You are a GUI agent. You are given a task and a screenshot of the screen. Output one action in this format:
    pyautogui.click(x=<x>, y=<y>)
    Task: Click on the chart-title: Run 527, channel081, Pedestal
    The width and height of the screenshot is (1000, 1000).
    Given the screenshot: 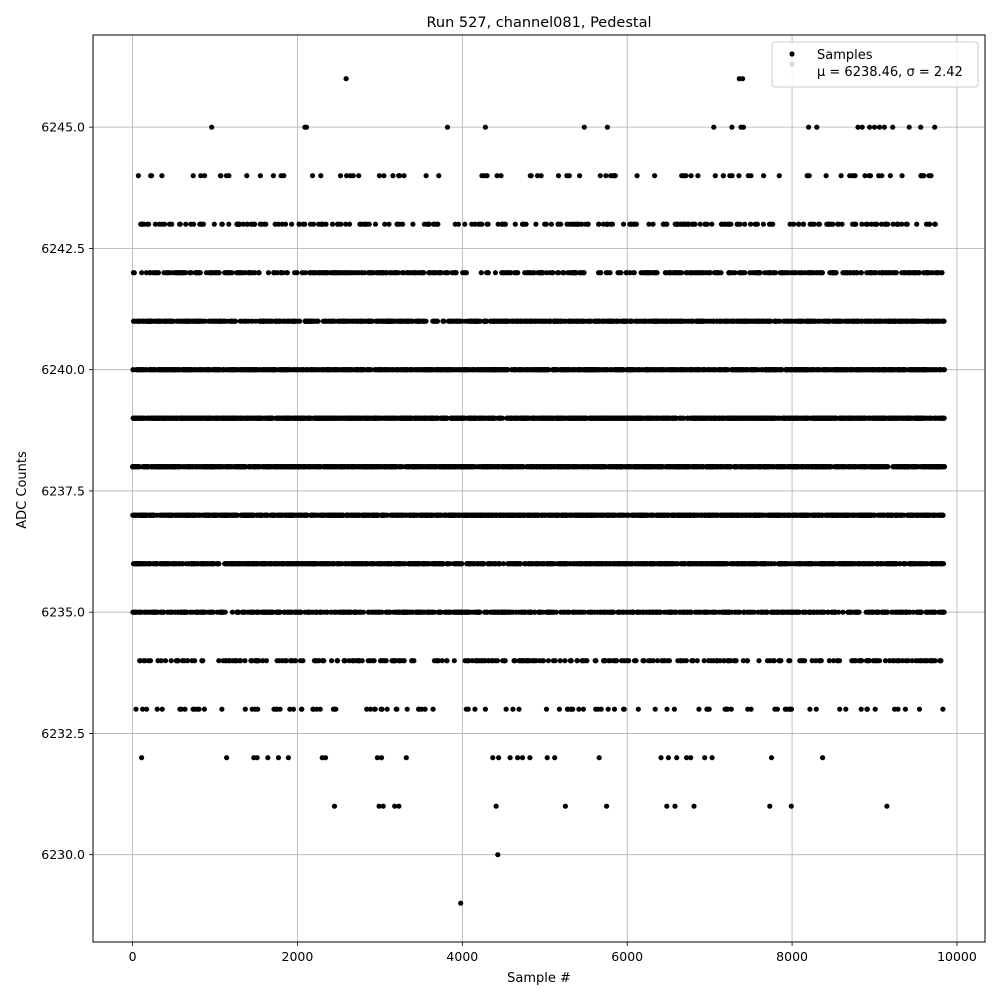 What is the action you would take?
    pyautogui.click(x=538, y=23)
    